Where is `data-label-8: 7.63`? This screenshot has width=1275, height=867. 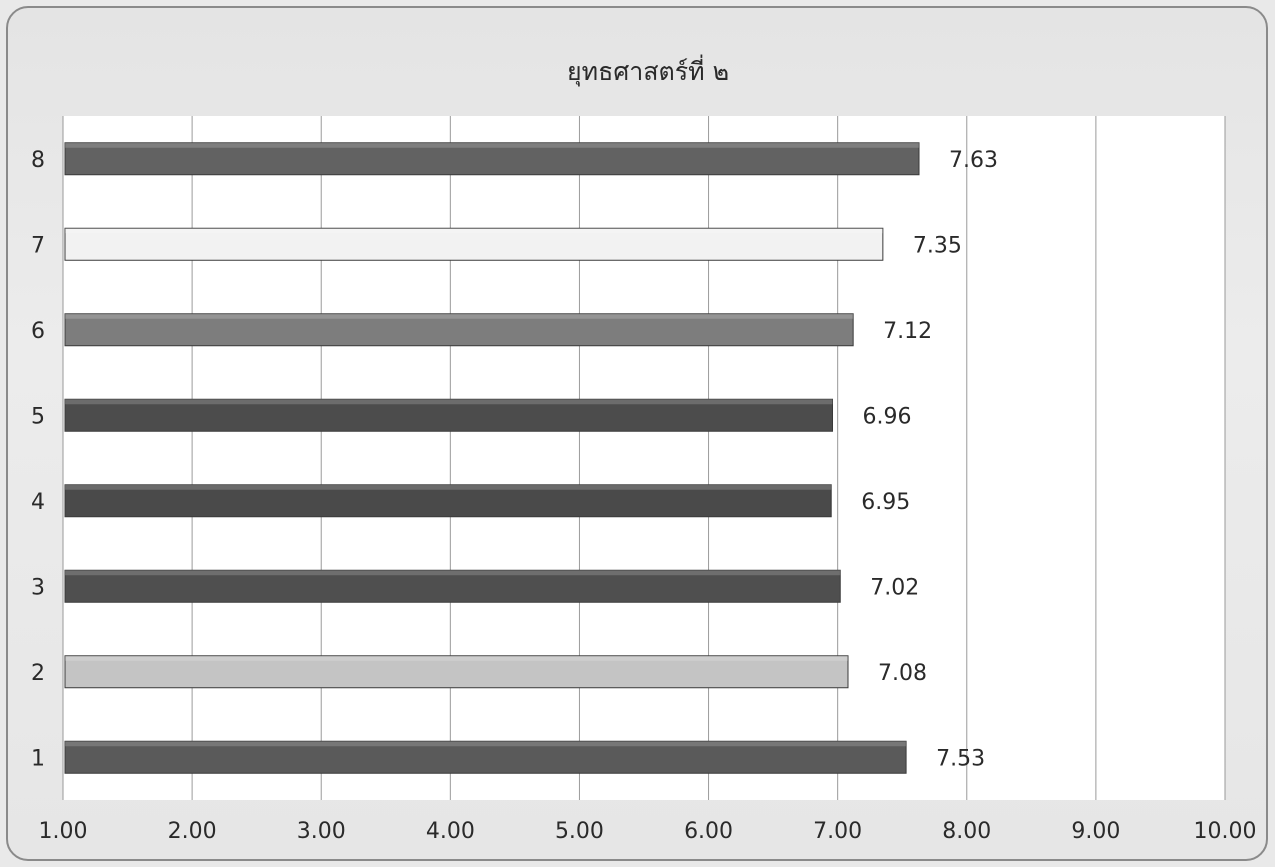
data-label-8: 7.63 is located at coordinates (973, 160).